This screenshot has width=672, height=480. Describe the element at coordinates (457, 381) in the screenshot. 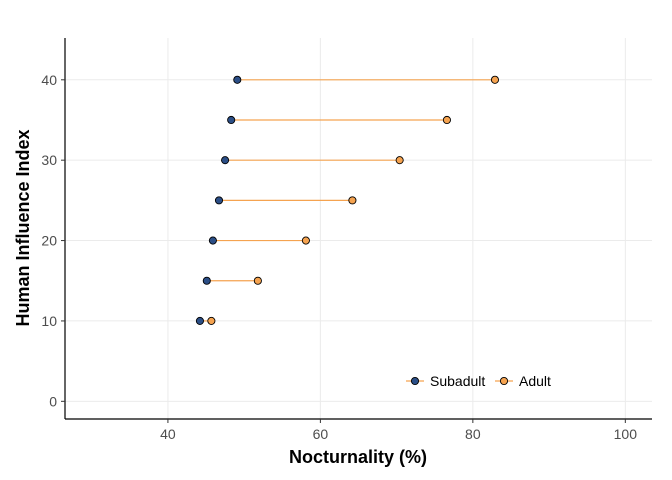

I see `legend-label-subadult: Subadult` at that location.